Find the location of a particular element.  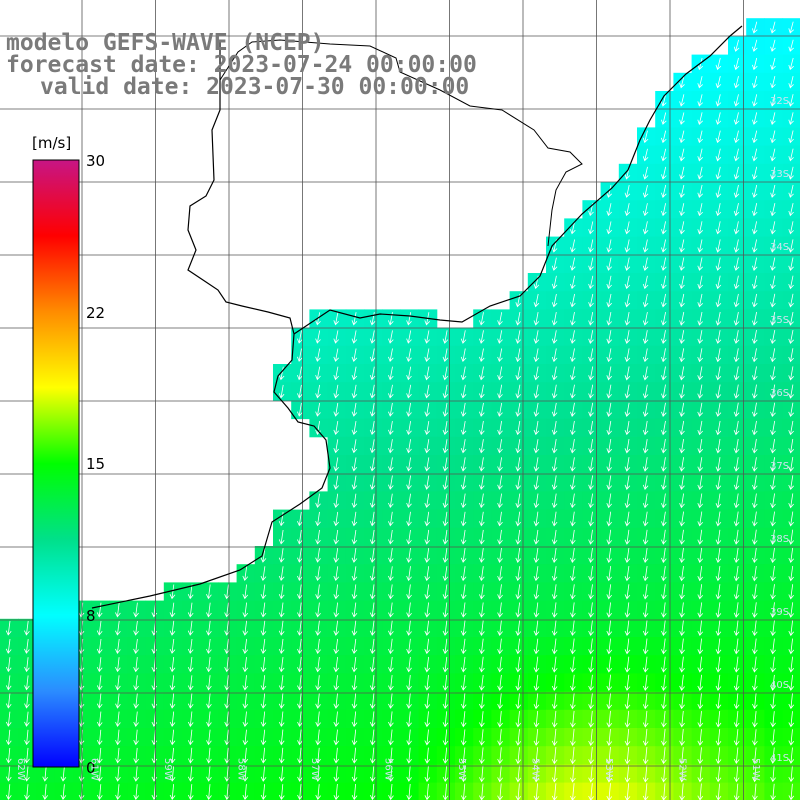

latitude-label: 39S is located at coordinates (779, 612).